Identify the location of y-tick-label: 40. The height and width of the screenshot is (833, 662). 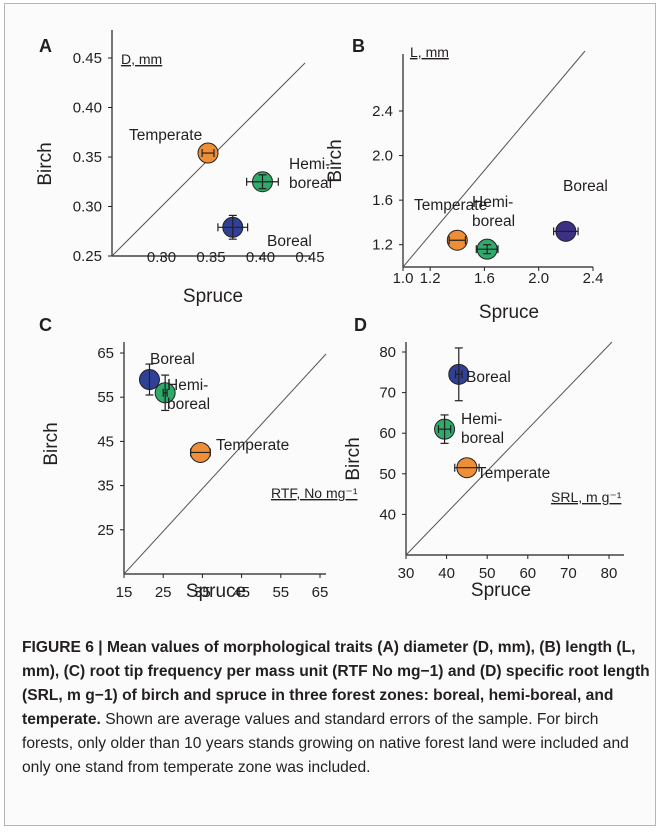
(387, 514).